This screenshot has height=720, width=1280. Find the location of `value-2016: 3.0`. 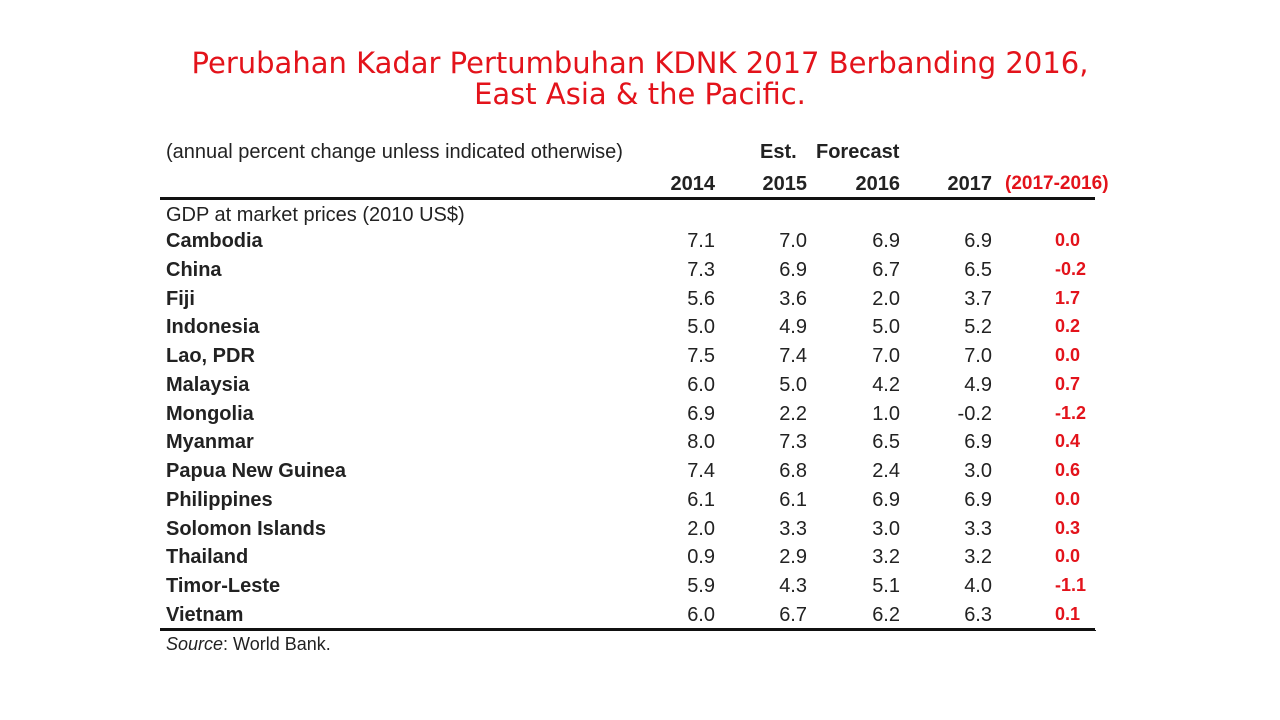

value-2016: 3.0 is located at coordinates (886, 528).